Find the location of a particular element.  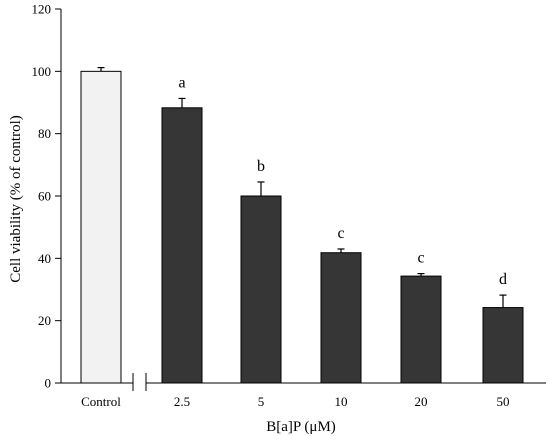

x-tick-label: 50 is located at coordinates (503, 401).